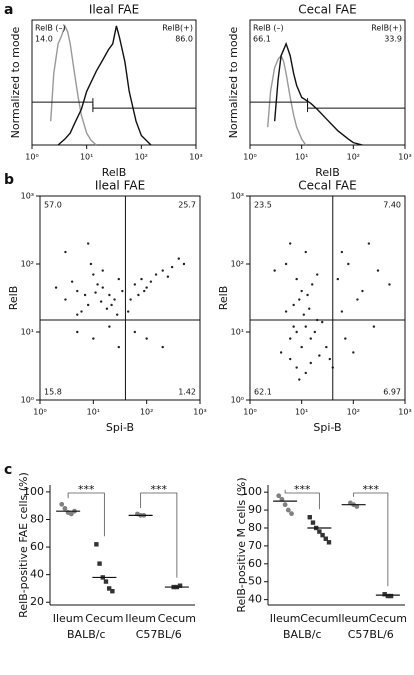  I want to click on quadrant-value: 6.97, so click(392, 392).